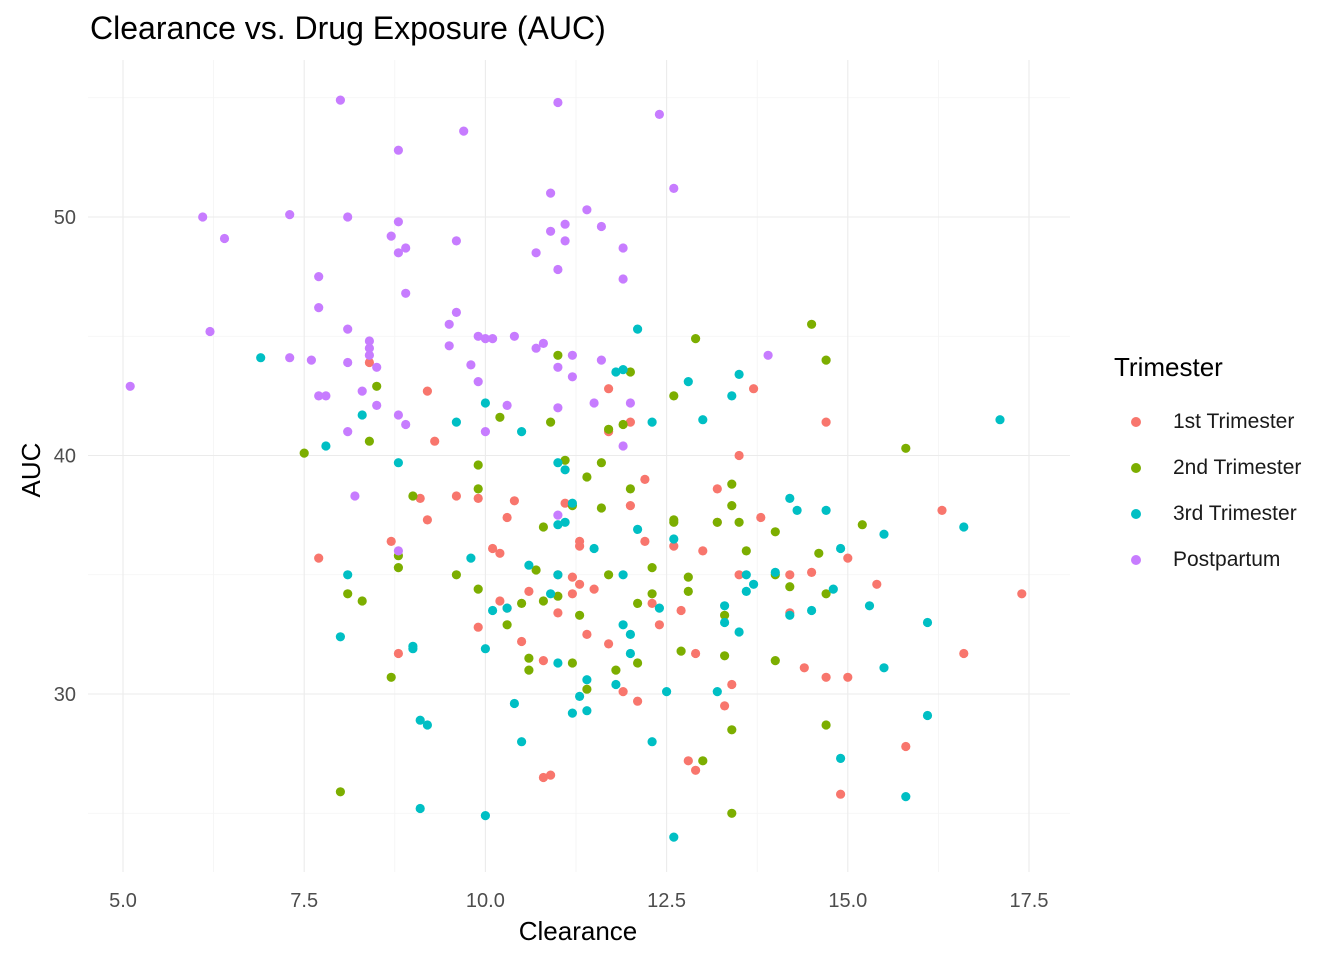 This screenshot has height=960, width=1344. Describe the element at coordinates (304, 901) in the screenshot. I see `x-tick-label: 7.5` at that location.